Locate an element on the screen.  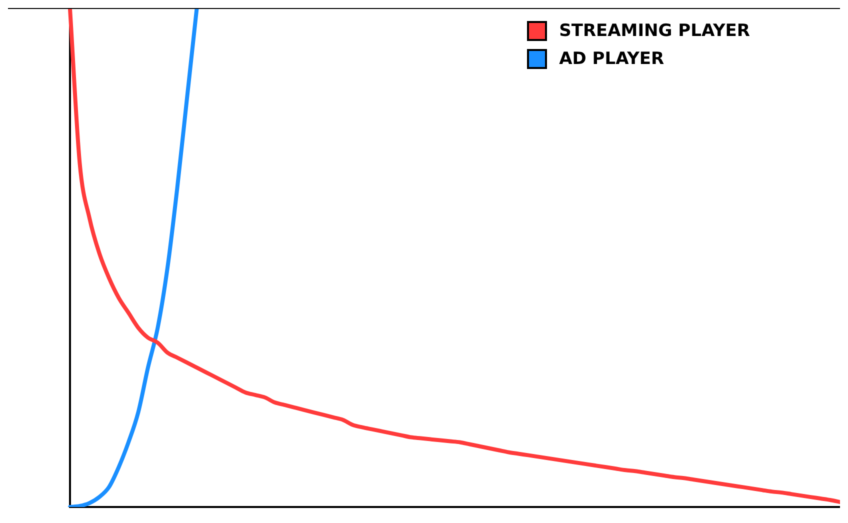
legend-label: STREAMING PLAYER is located at coordinates (654, 31).